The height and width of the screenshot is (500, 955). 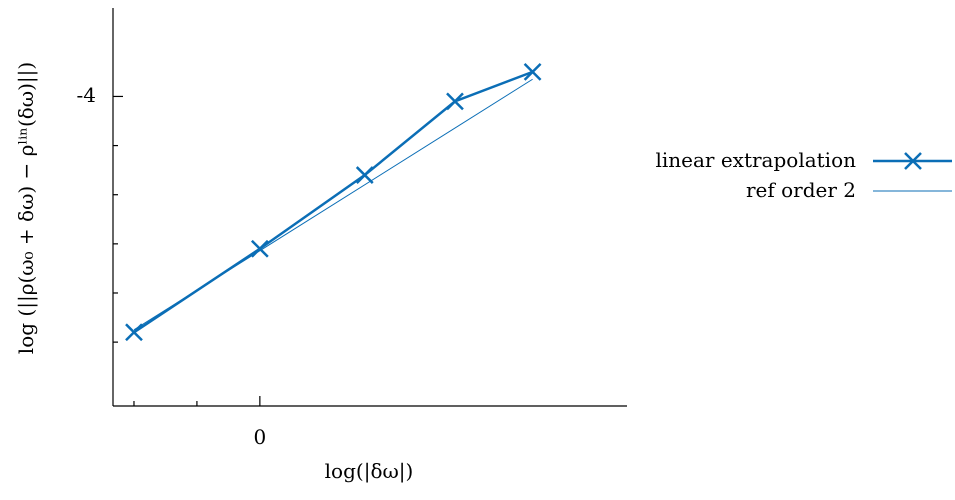 I want to click on legend: linear extrapolation ref order 2, so click(x=803, y=175).